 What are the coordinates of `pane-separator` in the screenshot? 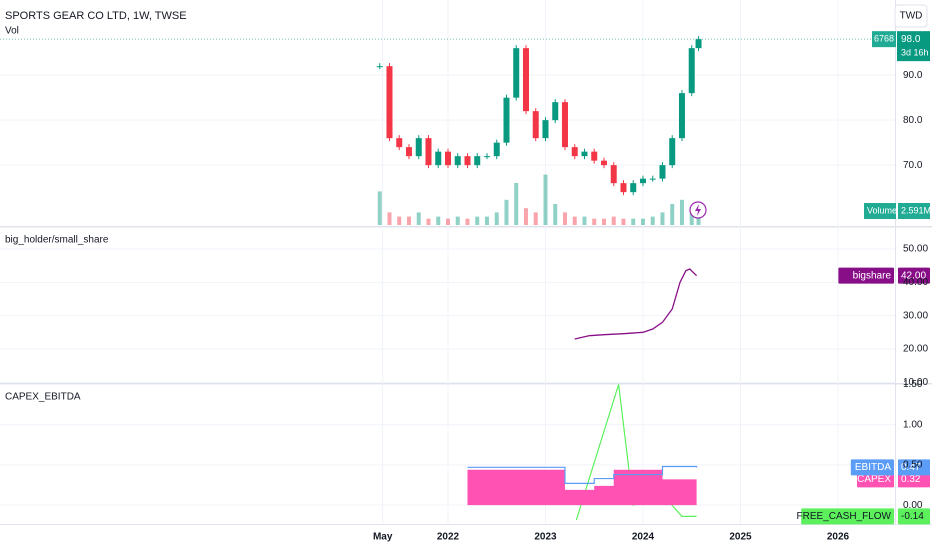 It's located at (466, 227).